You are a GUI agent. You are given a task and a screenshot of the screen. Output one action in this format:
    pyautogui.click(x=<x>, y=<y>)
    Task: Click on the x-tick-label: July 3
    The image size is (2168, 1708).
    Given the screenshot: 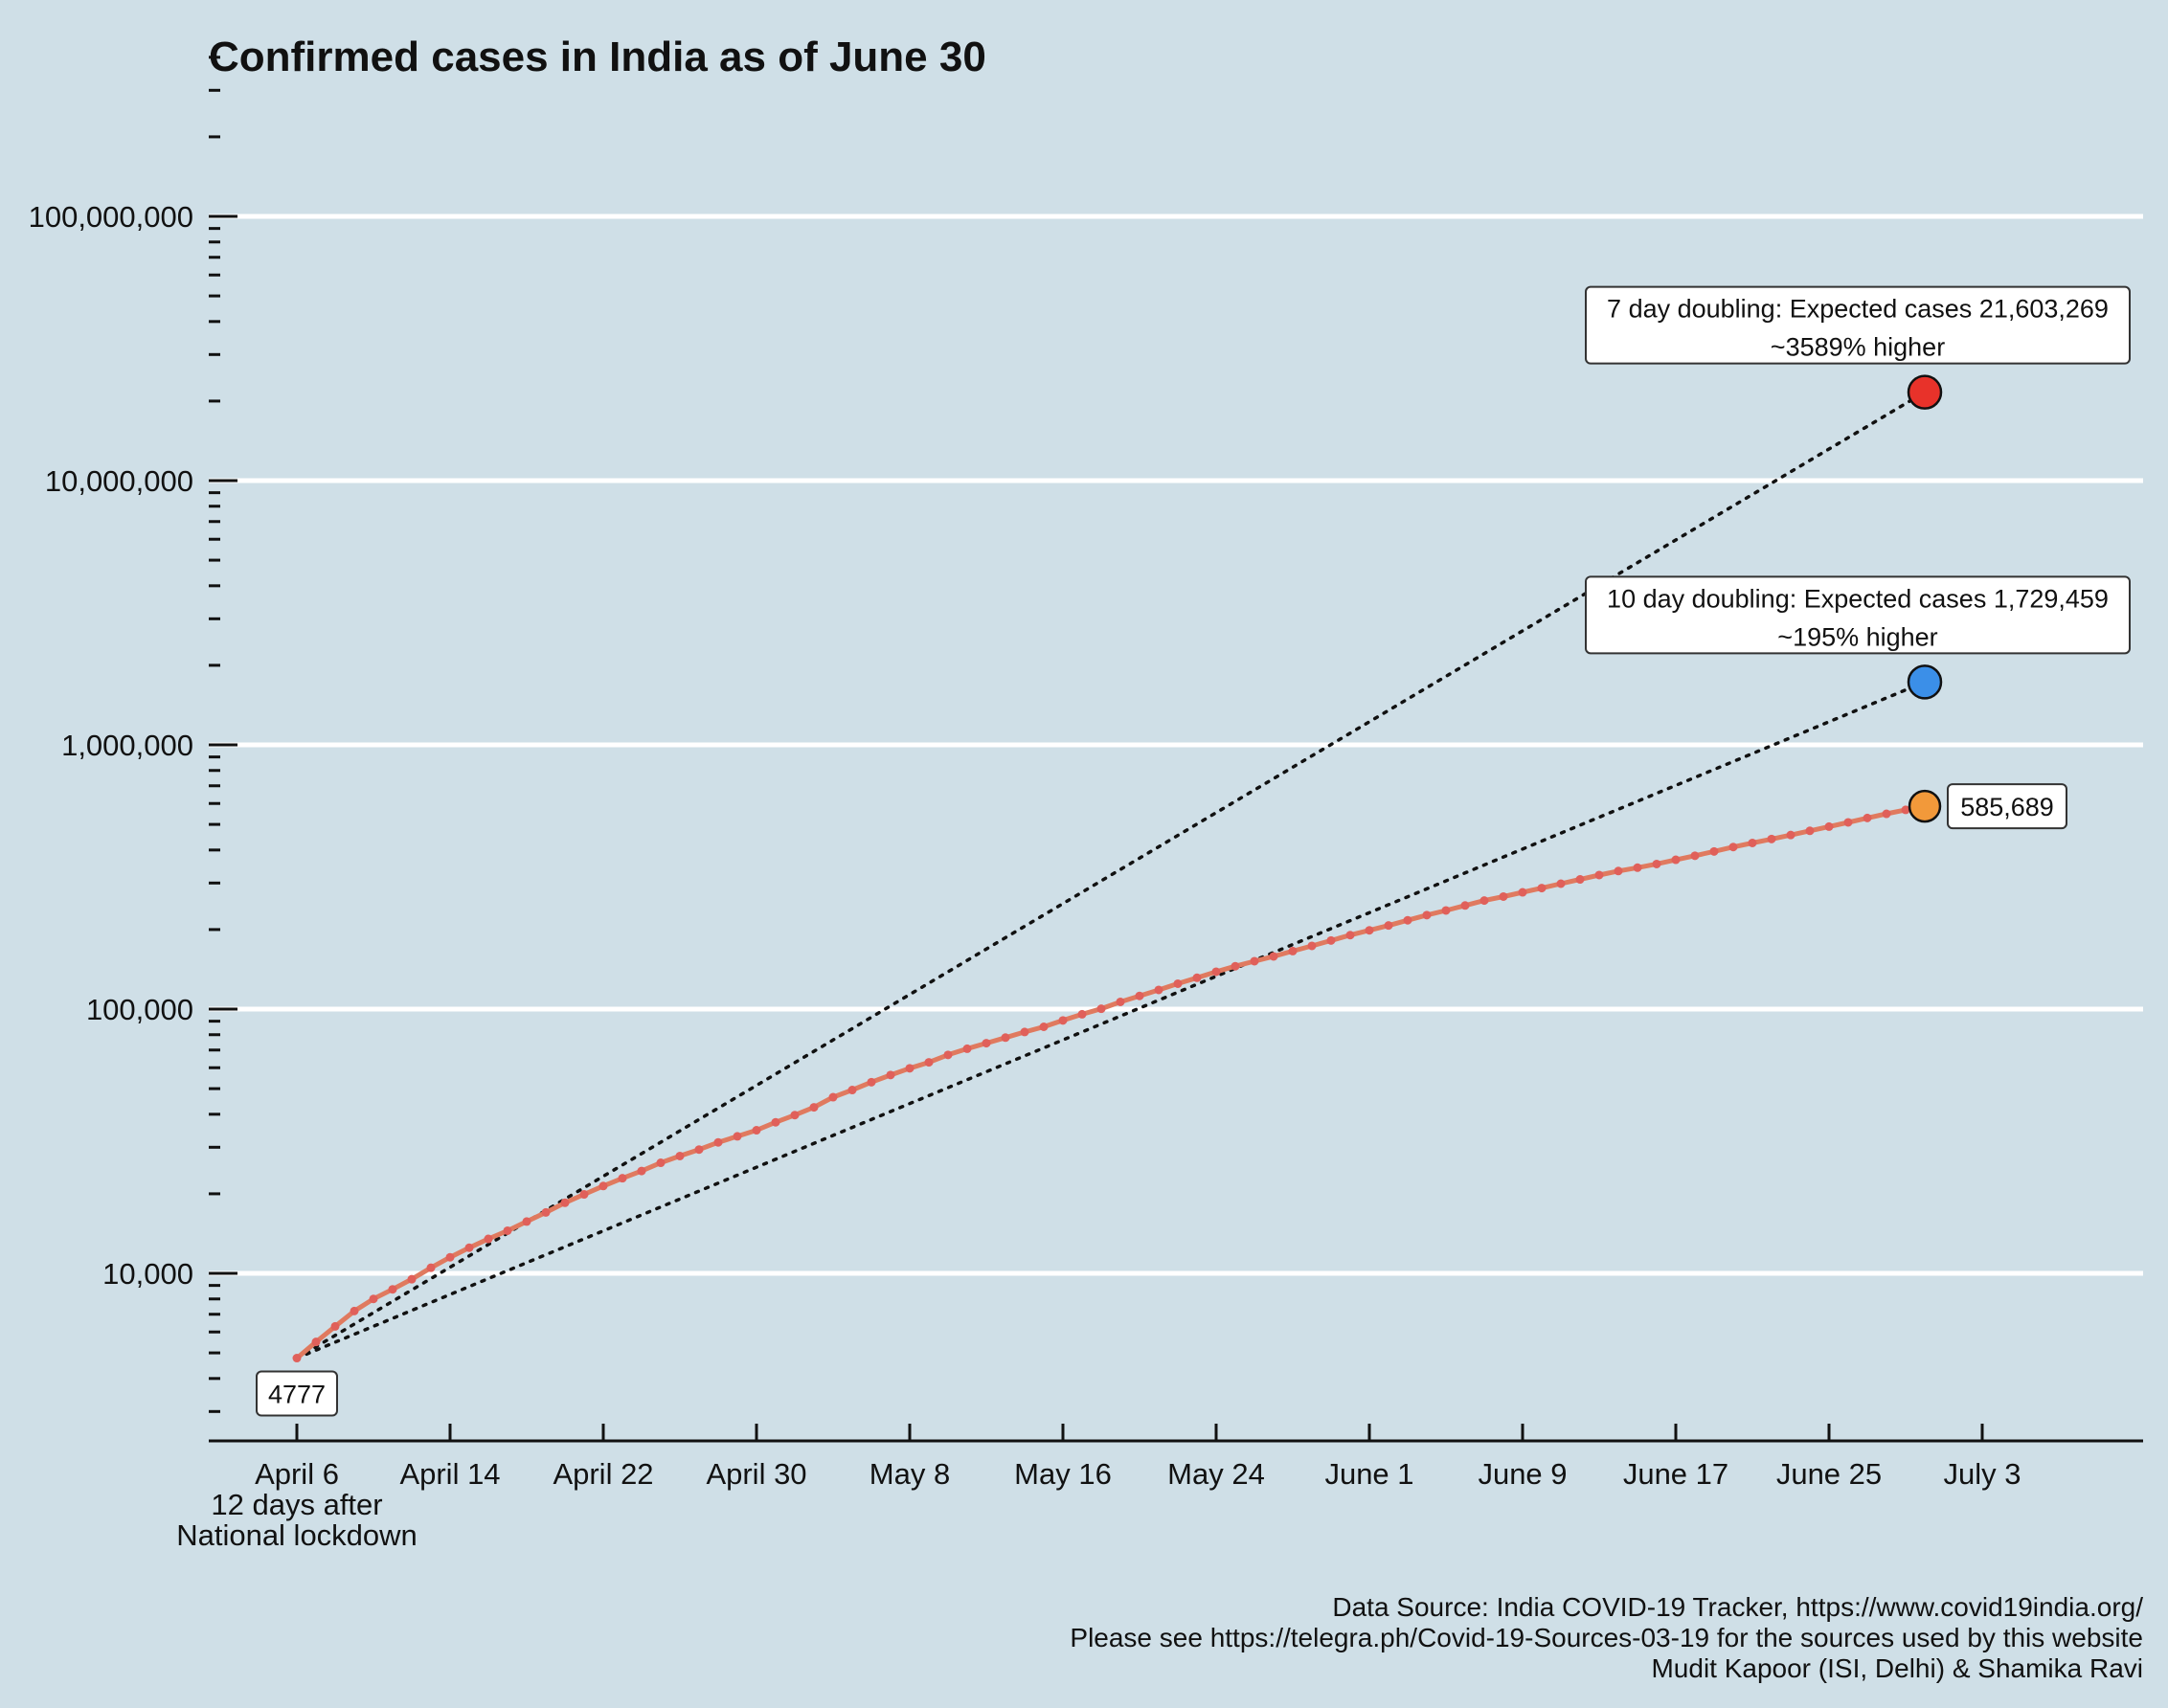 What is the action you would take?
    pyautogui.click(x=1982, y=1474)
    